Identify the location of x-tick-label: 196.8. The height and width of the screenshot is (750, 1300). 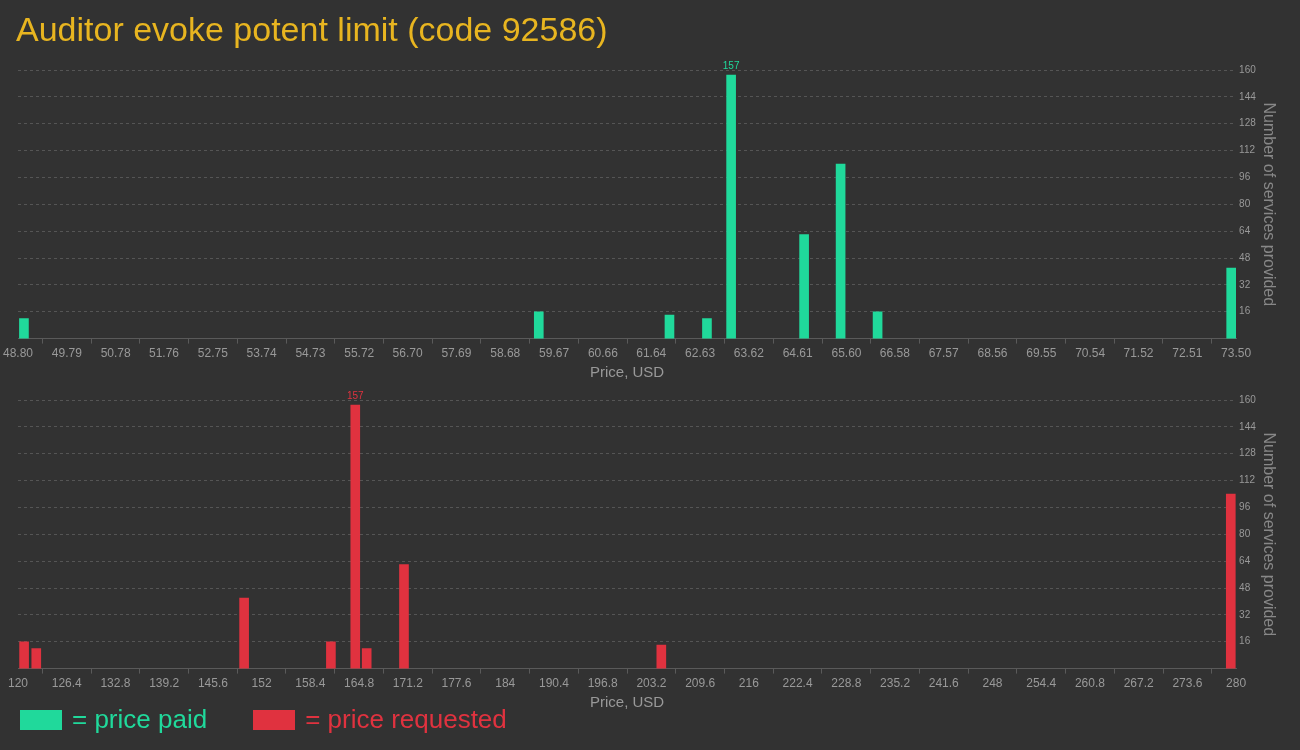
(603, 683).